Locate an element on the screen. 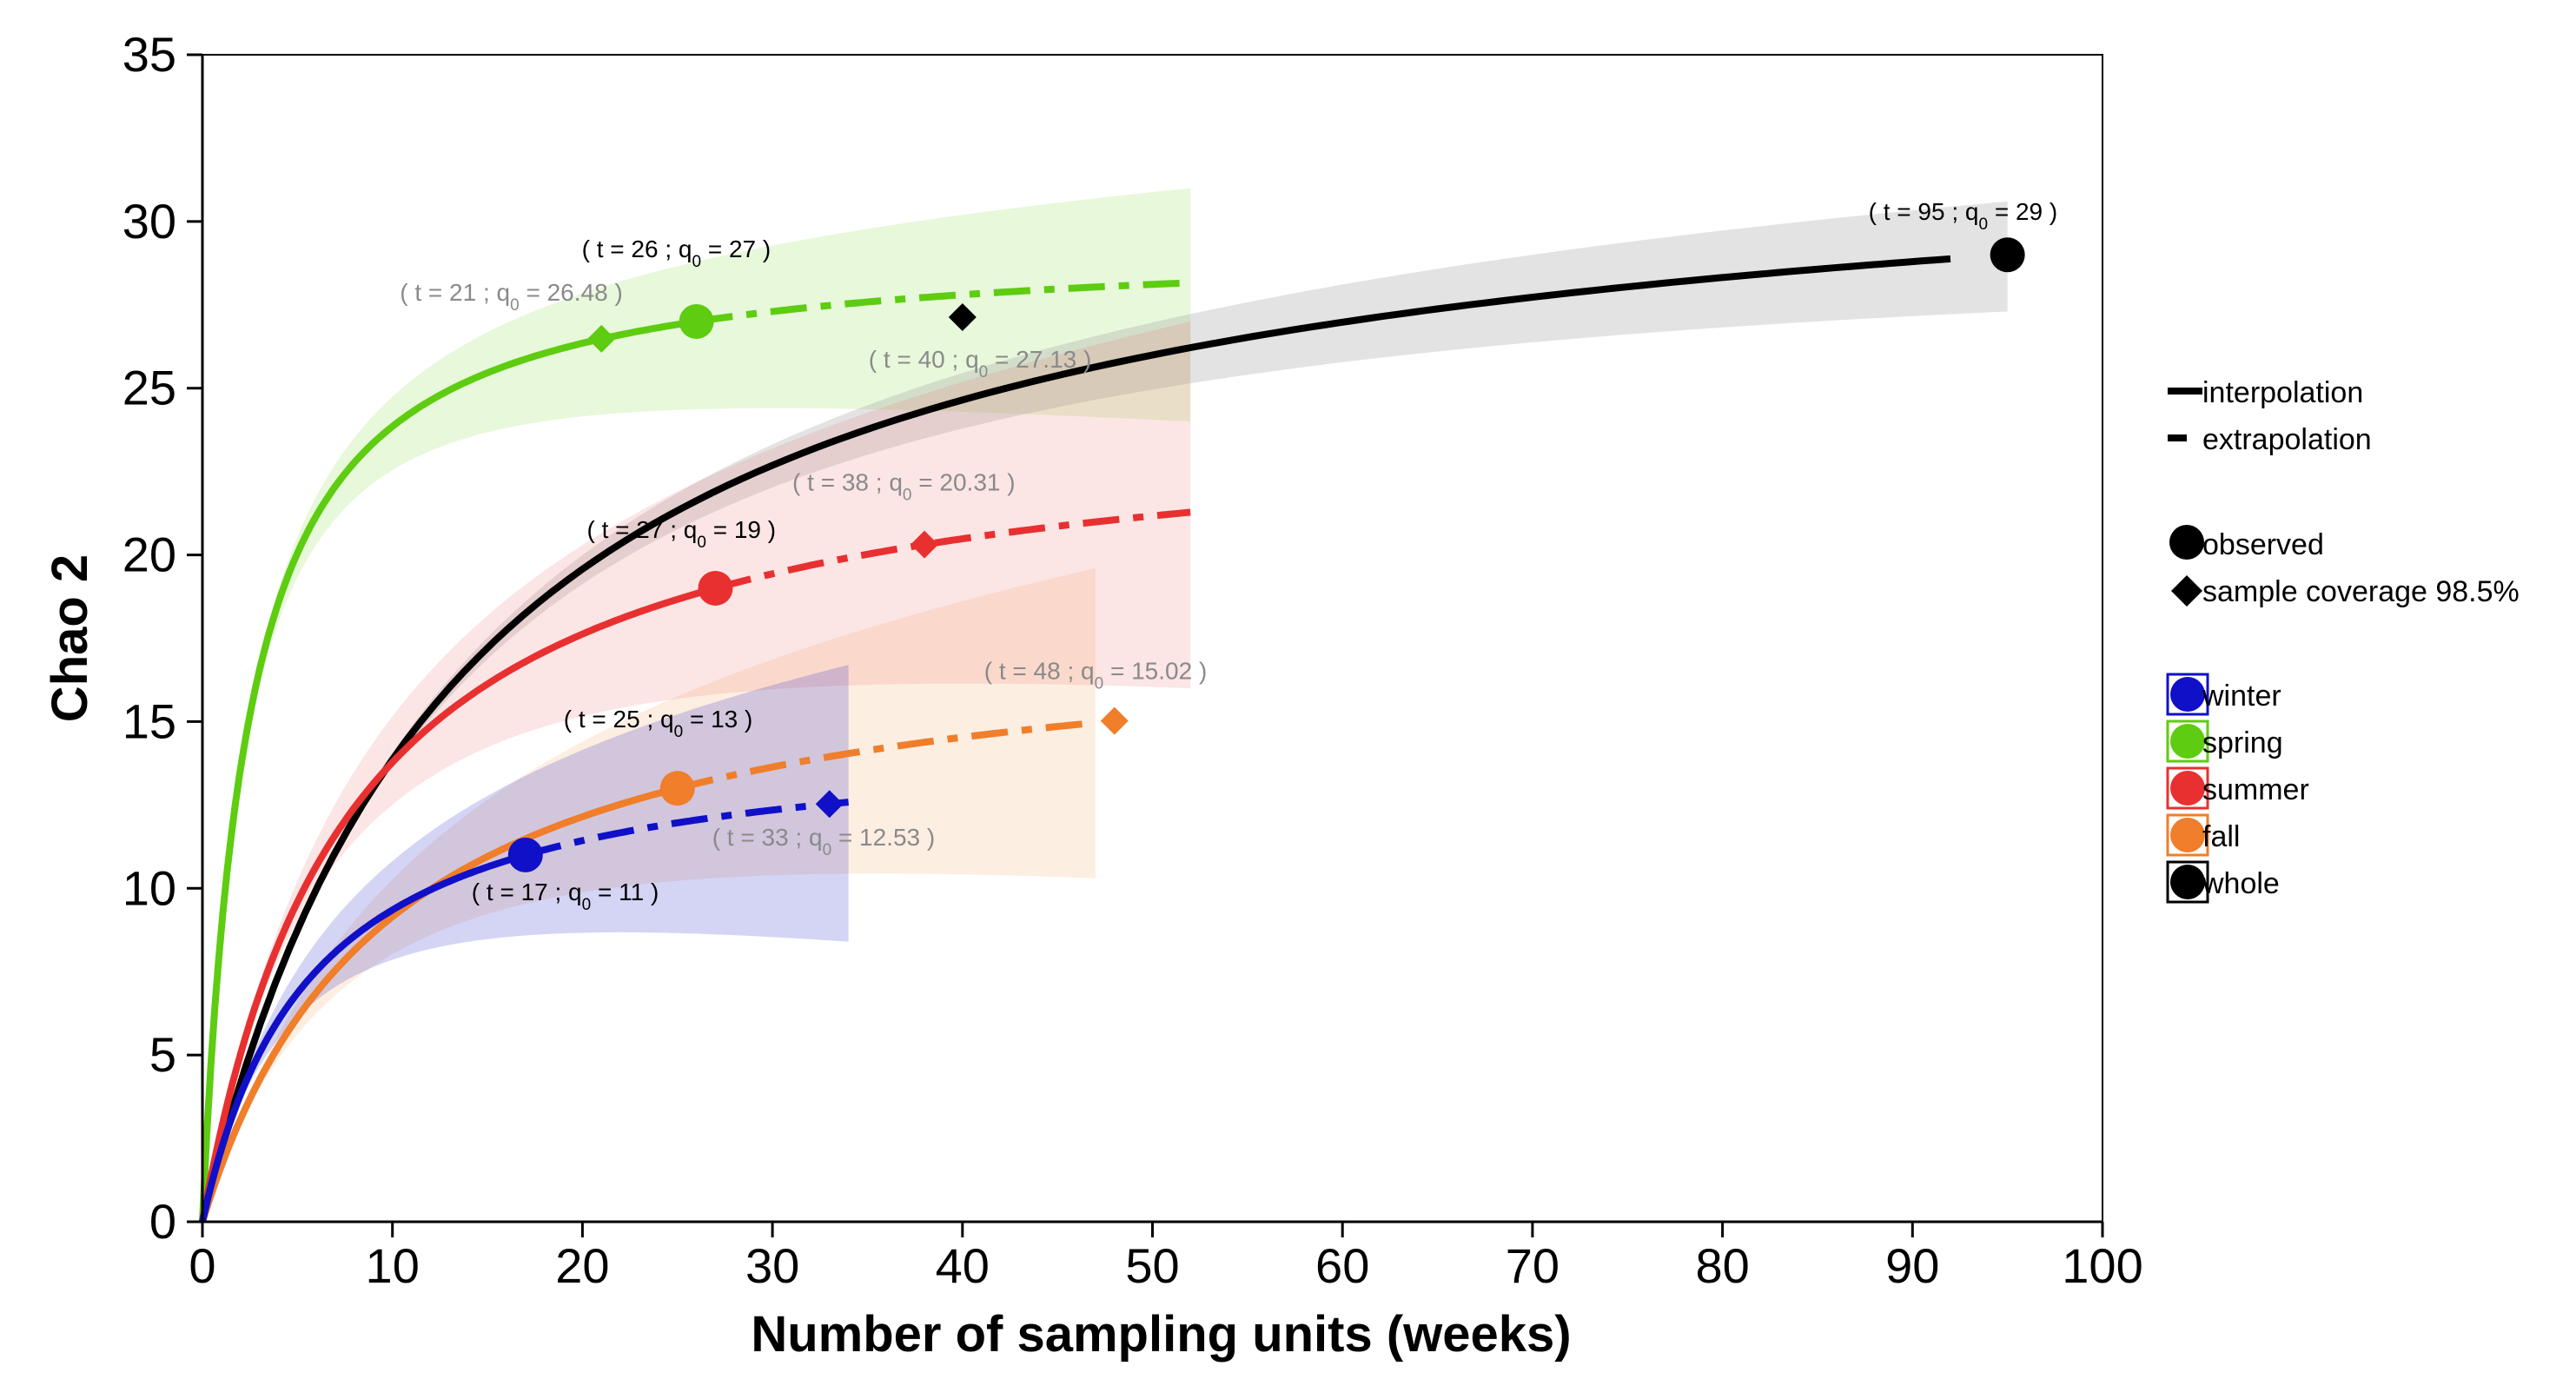 The height and width of the screenshot is (1386, 2576). x-tick-label: 0 is located at coordinates (202, 1265).